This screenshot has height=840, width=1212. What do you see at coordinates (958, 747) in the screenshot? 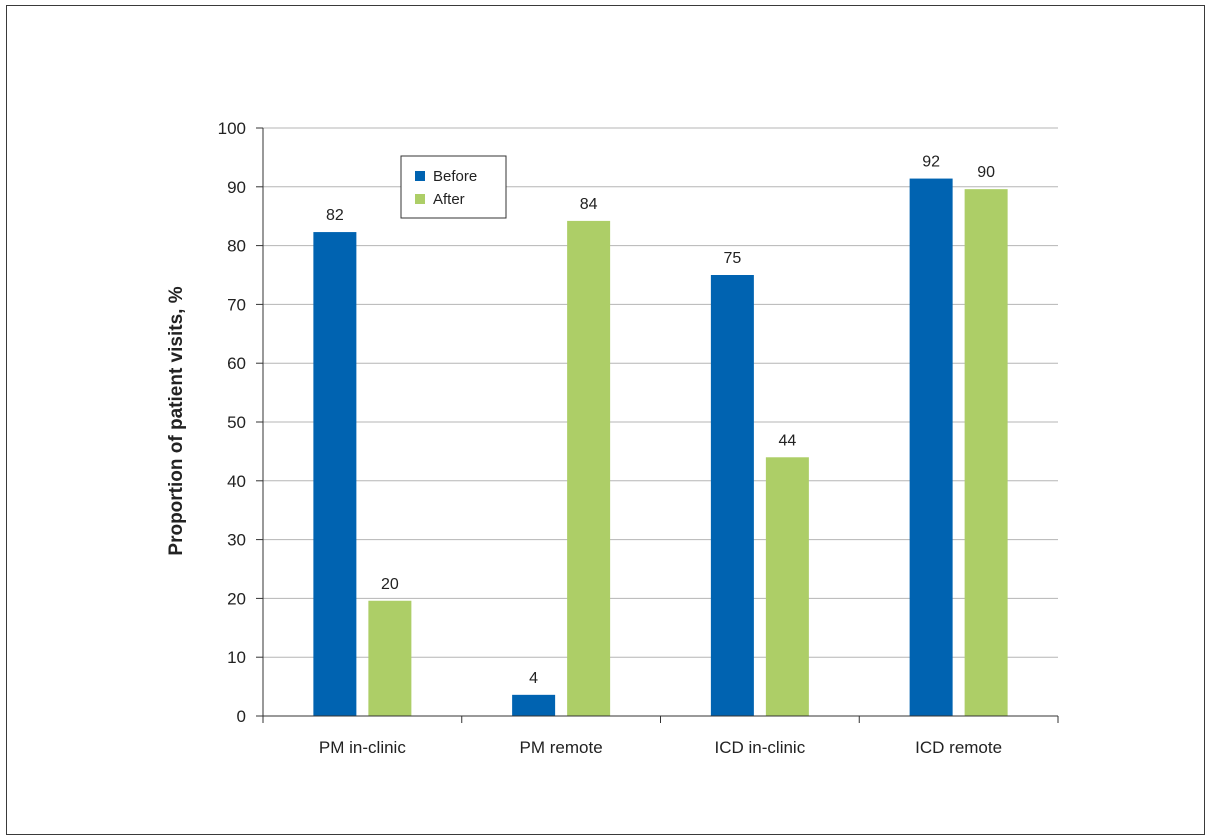
I see `x-tick-label-icd-remote: ICD remote` at bounding box center [958, 747].